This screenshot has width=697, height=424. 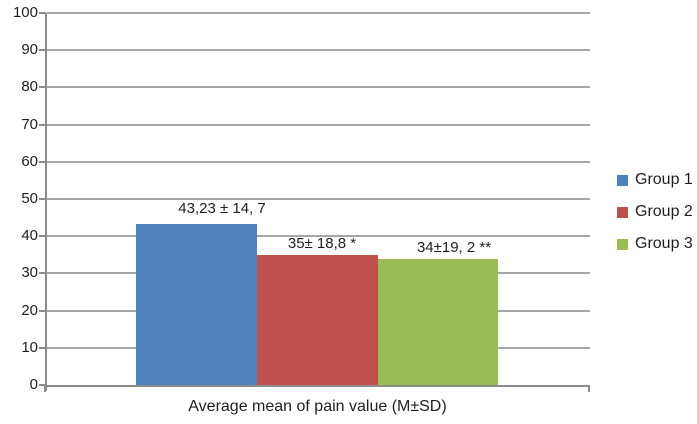 I want to click on legend-item-group-2: Group 2, so click(x=655, y=212).